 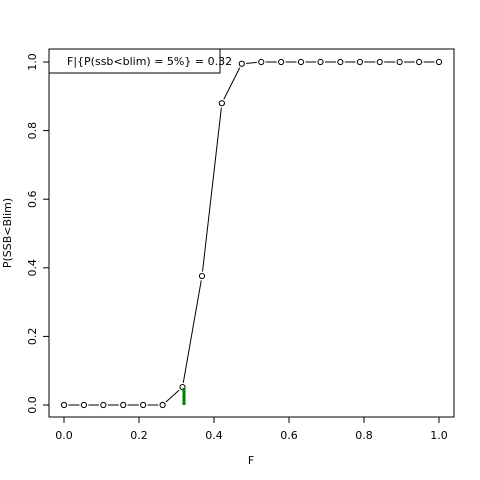 What do you see at coordinates (7, 233) in the screenshot?
I see `y-axis-label: P(SSB<Blim)` at bounding box center [7, 233].